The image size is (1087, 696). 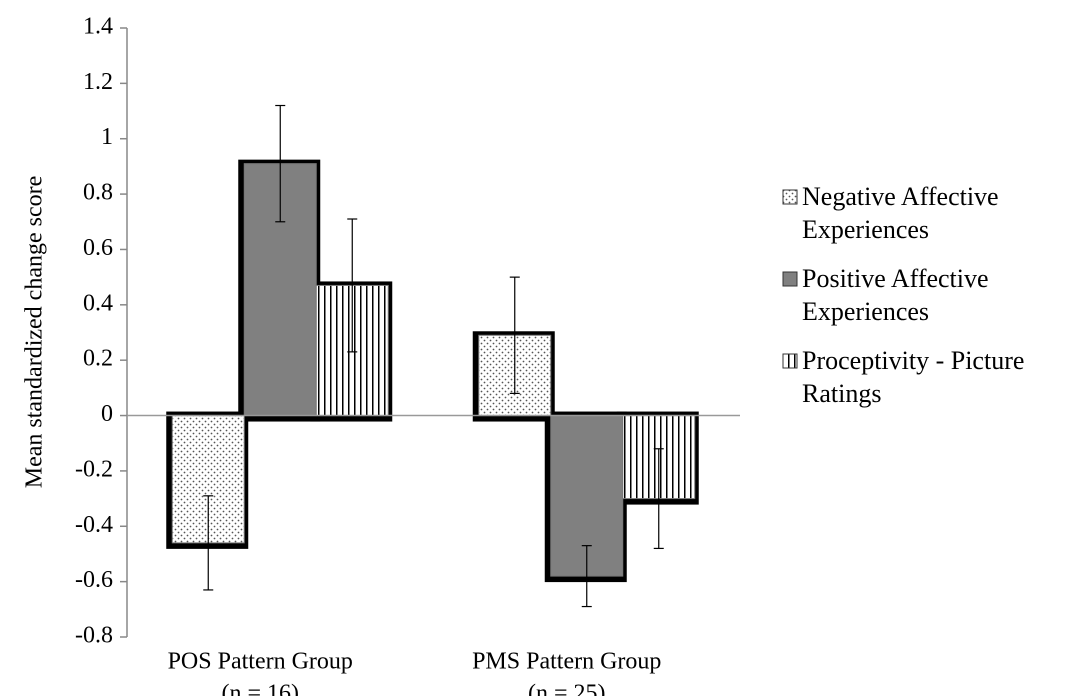 What do you see at coordinates (94, 580) in the screenshot?
I see `y-tick-label: -0.6` at bounding box center [94, 580].